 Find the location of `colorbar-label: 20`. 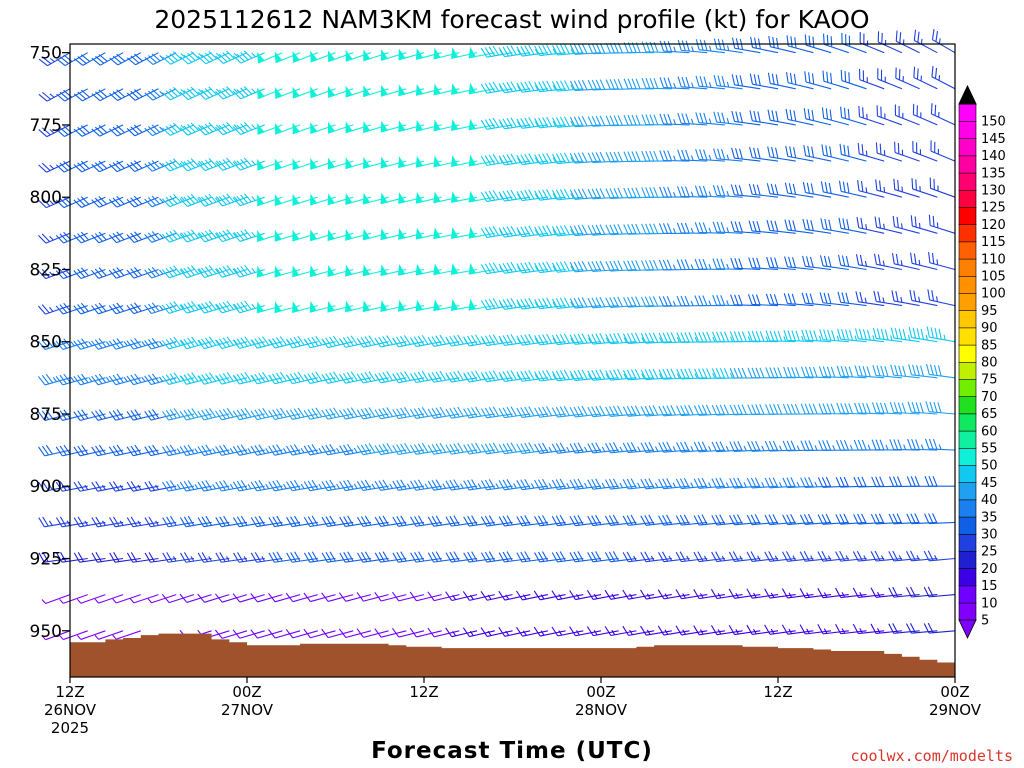

colorbar-label: 20 is located at coordinates (989, 569).